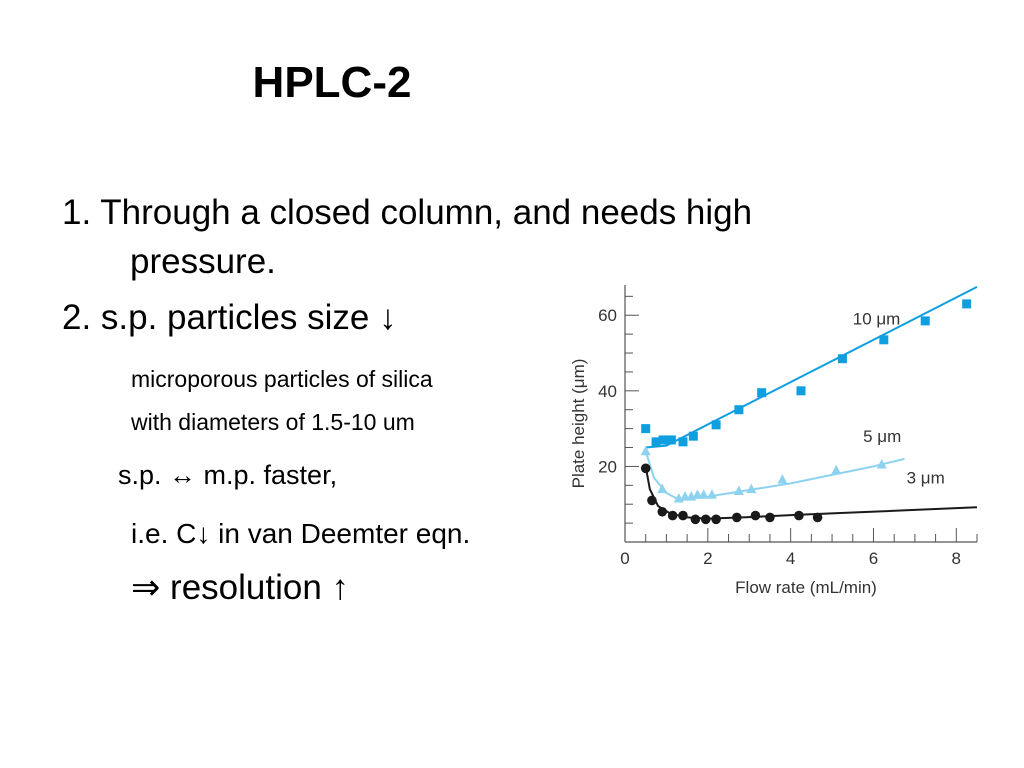  What do you see at coordinates (282, 379) in the screenshot?
I see `sub-point-microporous: microporous particles of silica` at bounding box center [282, 379].